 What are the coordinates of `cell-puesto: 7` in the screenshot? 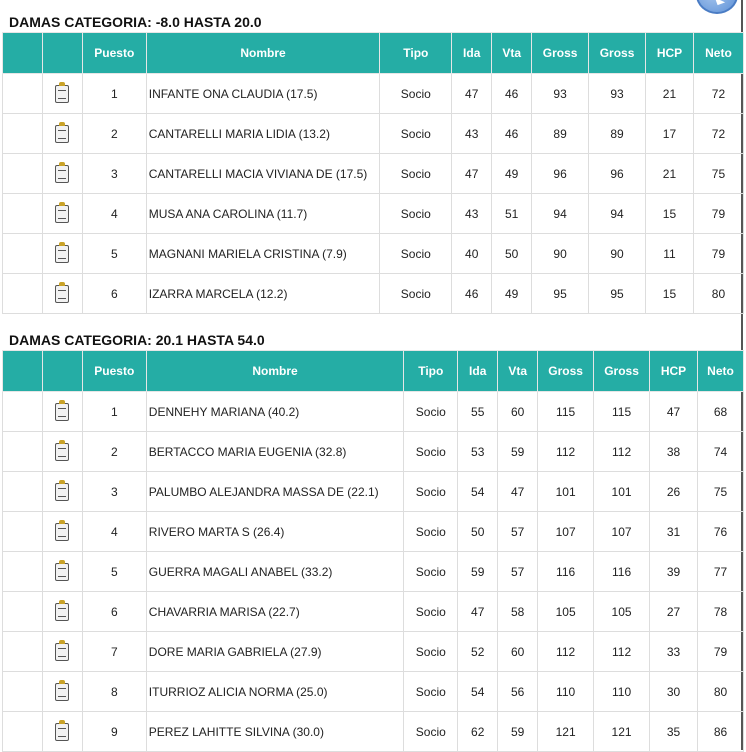 It's located at (114, 651).